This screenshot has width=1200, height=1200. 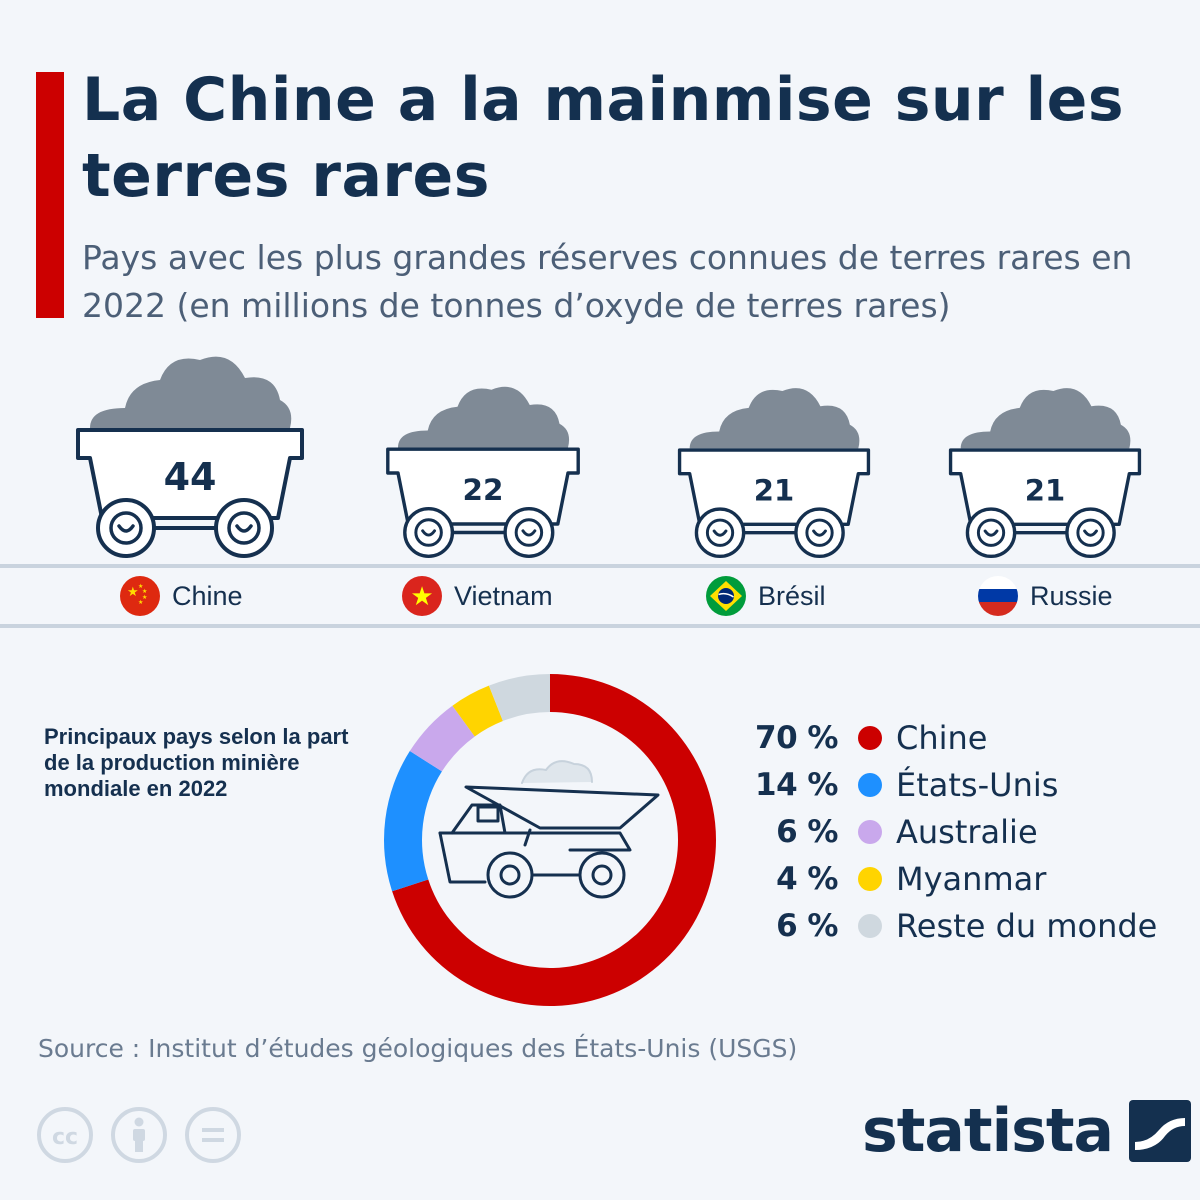 I want to click on legend-item: 4 % Myanmar, so click(x=948, y=878).